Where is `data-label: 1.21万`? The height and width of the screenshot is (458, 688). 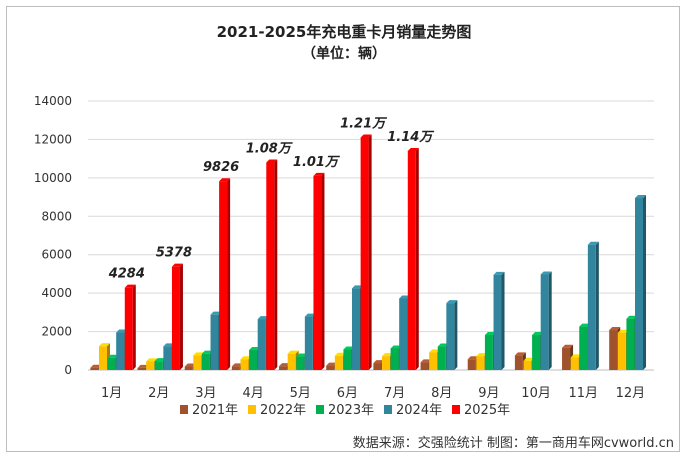
data-label: 1.21万 is located at coordinates (364, 124).